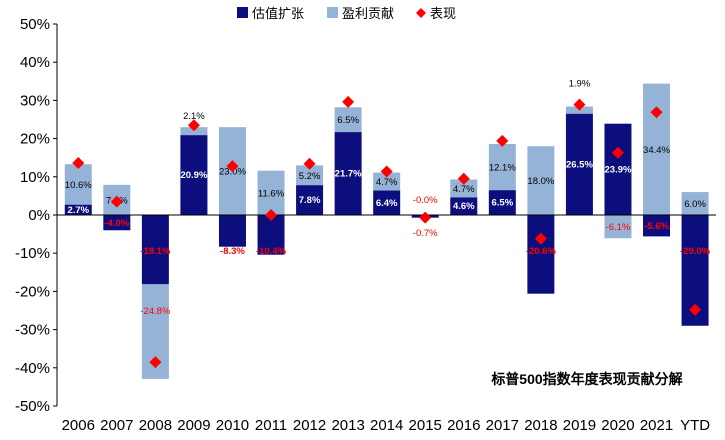 This screenshot has height=440, width=725. I want to click on data-label-earnings-2010: 23.0%, so click(232, 172).